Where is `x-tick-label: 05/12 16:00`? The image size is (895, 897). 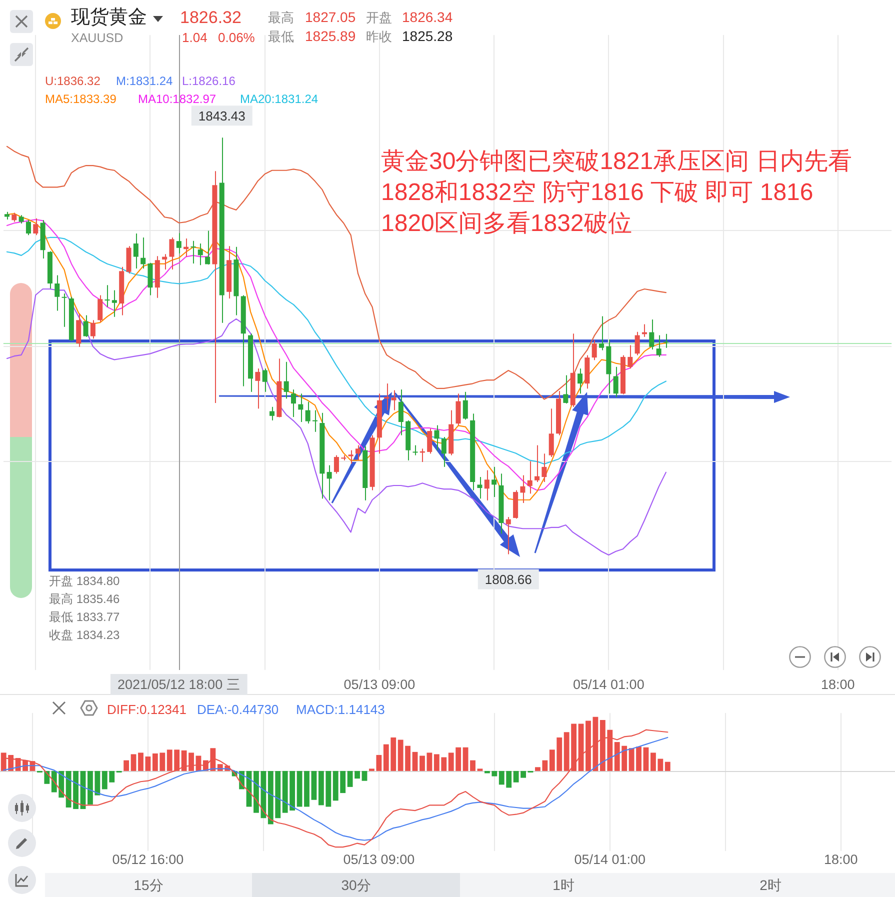 x-tick-label: 05/12 16:00 is located at coordinates (148, 859).